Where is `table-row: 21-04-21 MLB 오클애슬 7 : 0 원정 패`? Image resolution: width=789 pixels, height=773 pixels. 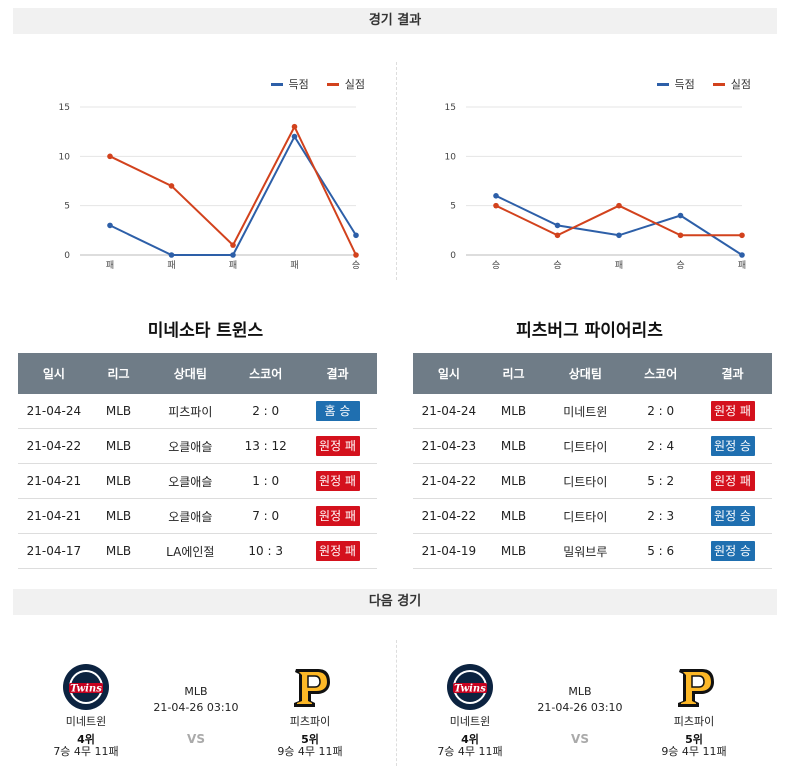
table-row: 21-04-21 MLB 오클애슬 7 : 0 원정 패 is located at coordinates (197, 516).